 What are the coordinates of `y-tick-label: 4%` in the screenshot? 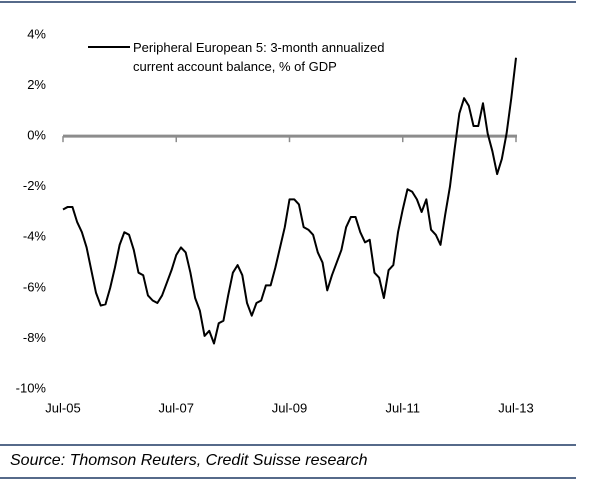 It's located at (36, 33).